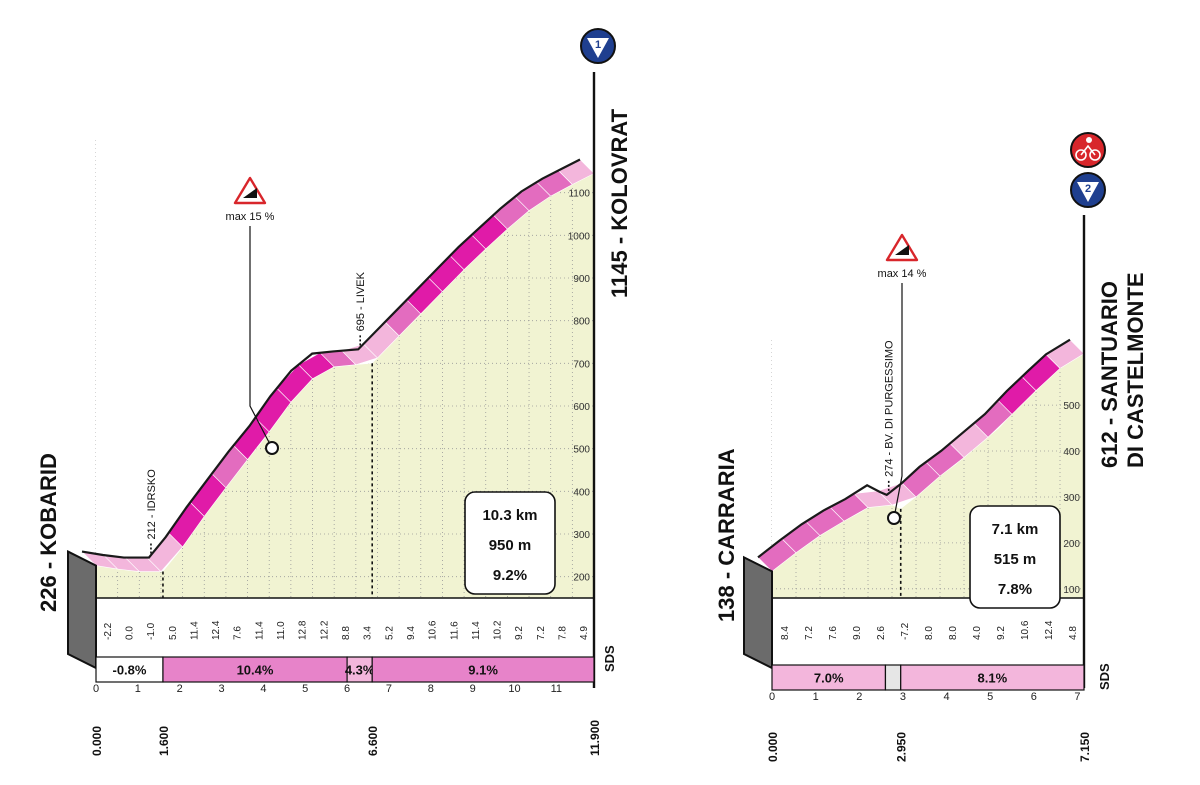  I want to click on segment-label: 4.3%, so click(360, 670).